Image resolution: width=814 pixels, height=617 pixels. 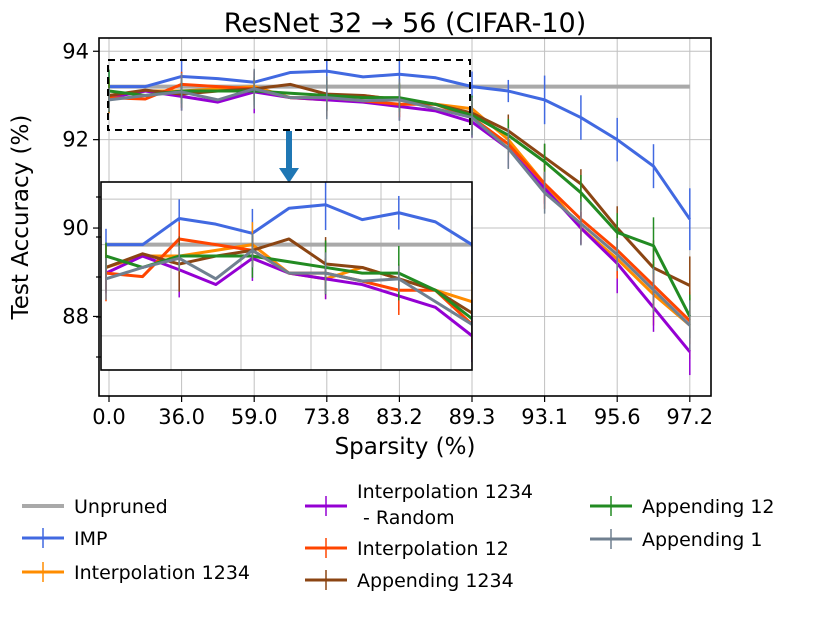 What do you see at coordinates (64, 539) in the screenshot?
I see `legend-entry: IMP` at bounding box center [64, 539].